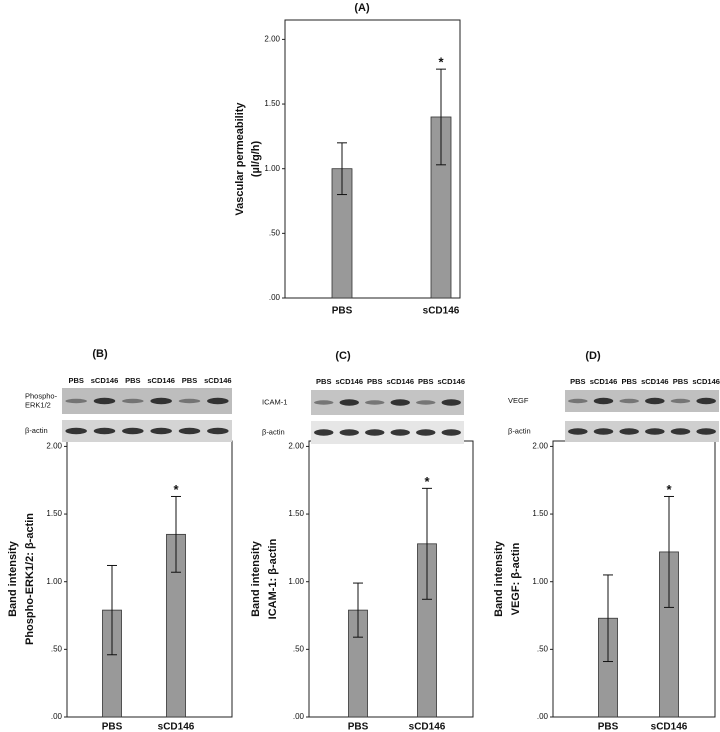  I want to click on blot-row-label: VEGF, so click(518, 400).